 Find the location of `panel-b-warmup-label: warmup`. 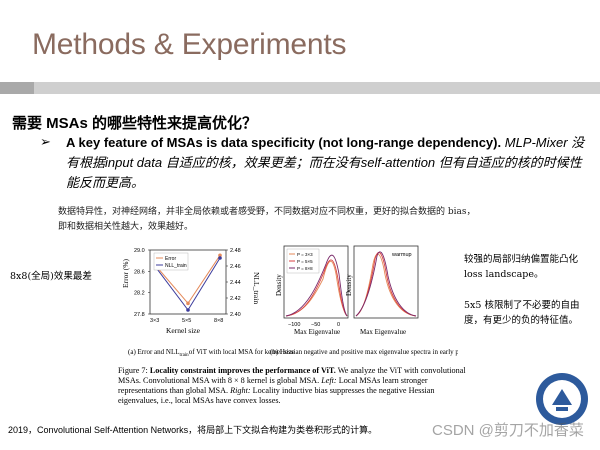

panel-b-warmup-label: warmup is located at coordinates (401, 255).